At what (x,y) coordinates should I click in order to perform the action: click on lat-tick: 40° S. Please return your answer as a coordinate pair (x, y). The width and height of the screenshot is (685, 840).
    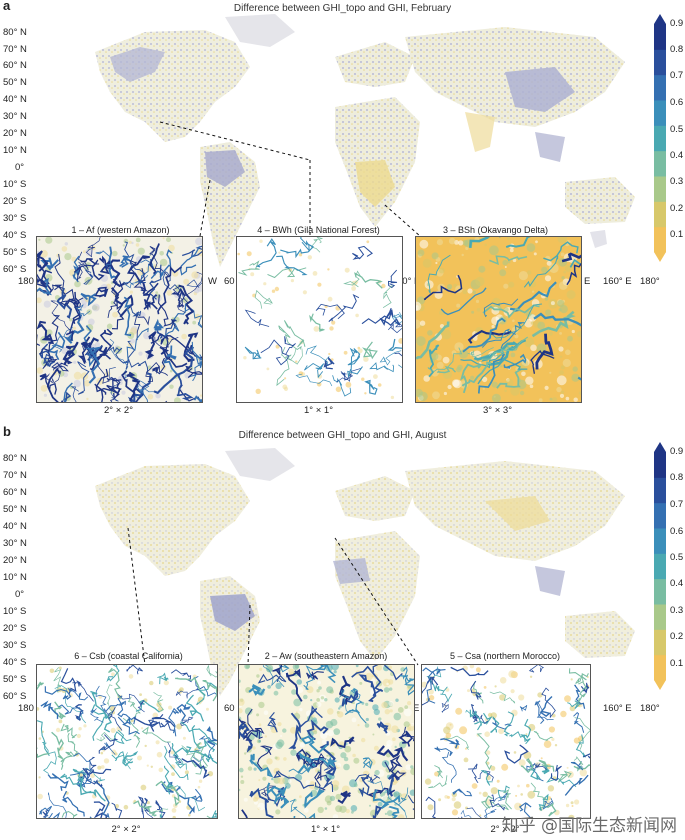
    Looking at the image, I should click on (15, 662).